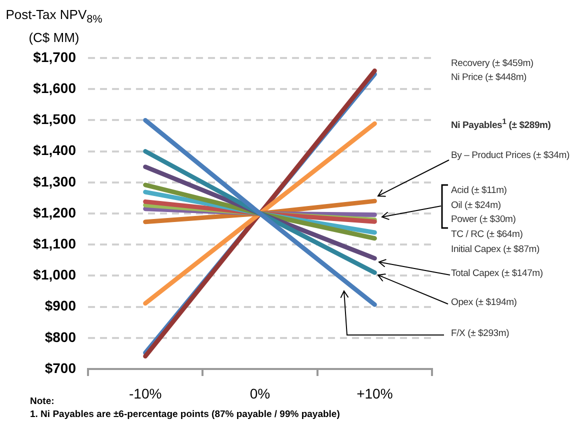 The image size is (579, 435). I want to click on y-axis-title: Post-Tax NPV$_{8%}$ (C$ MM), so click(54, 26).